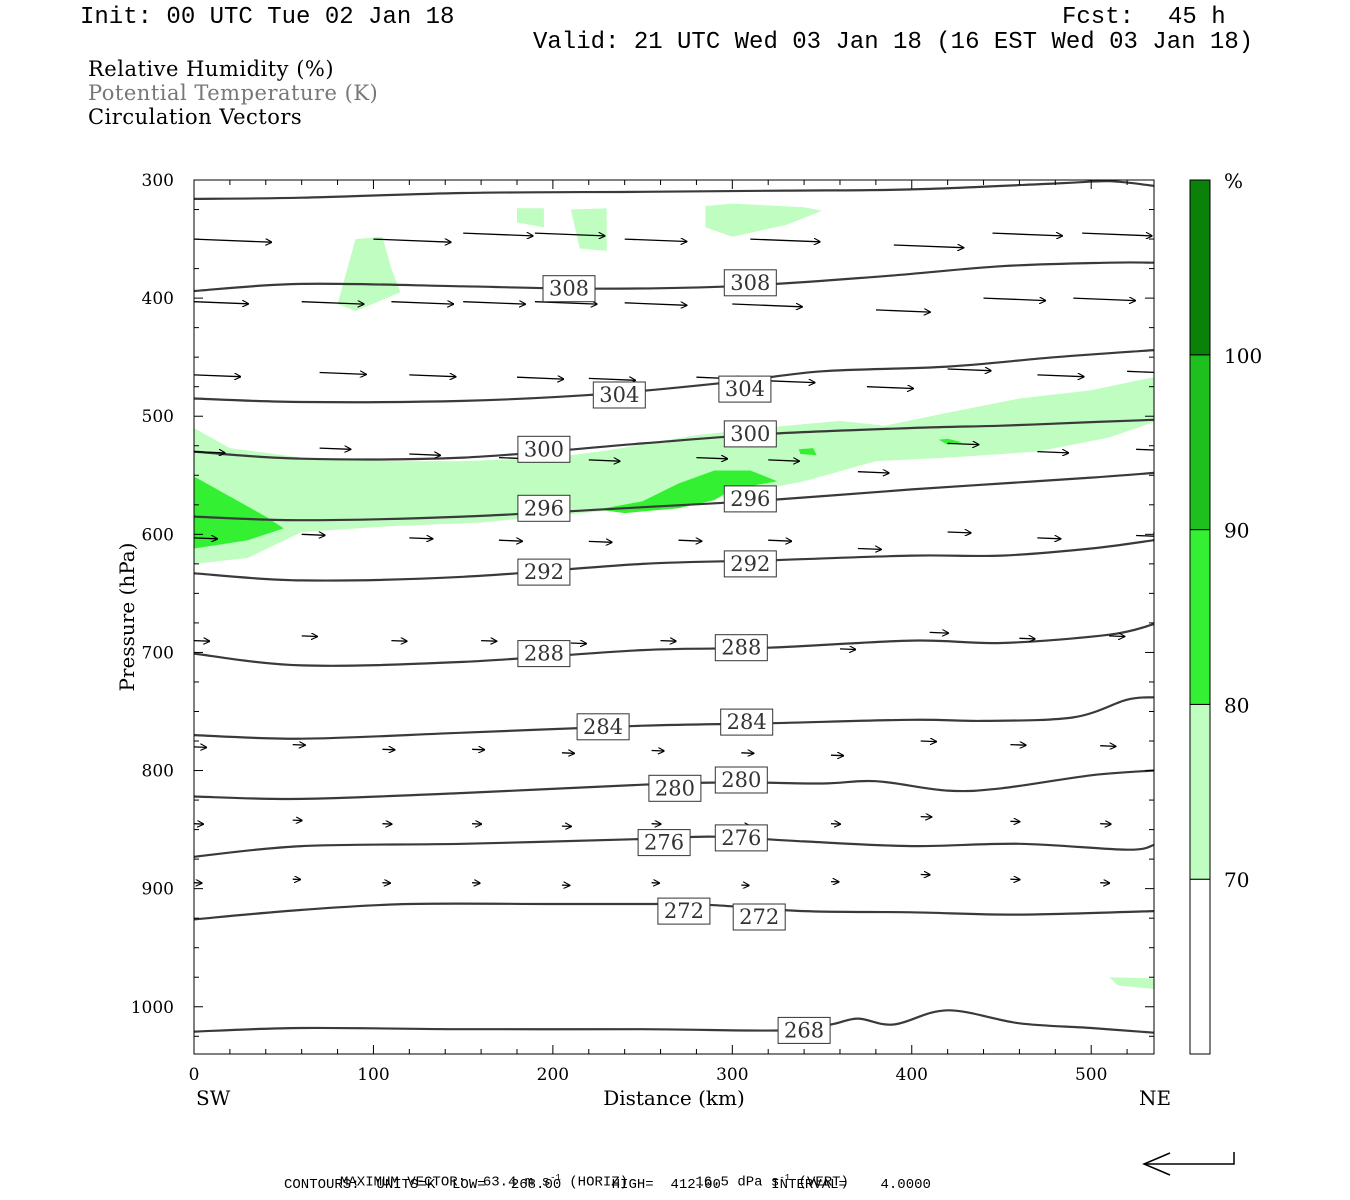  What do you see at coordinates (1188, 1164) in the screenshot?
I see `reference-vector` at bounding box center [1188, 1164].